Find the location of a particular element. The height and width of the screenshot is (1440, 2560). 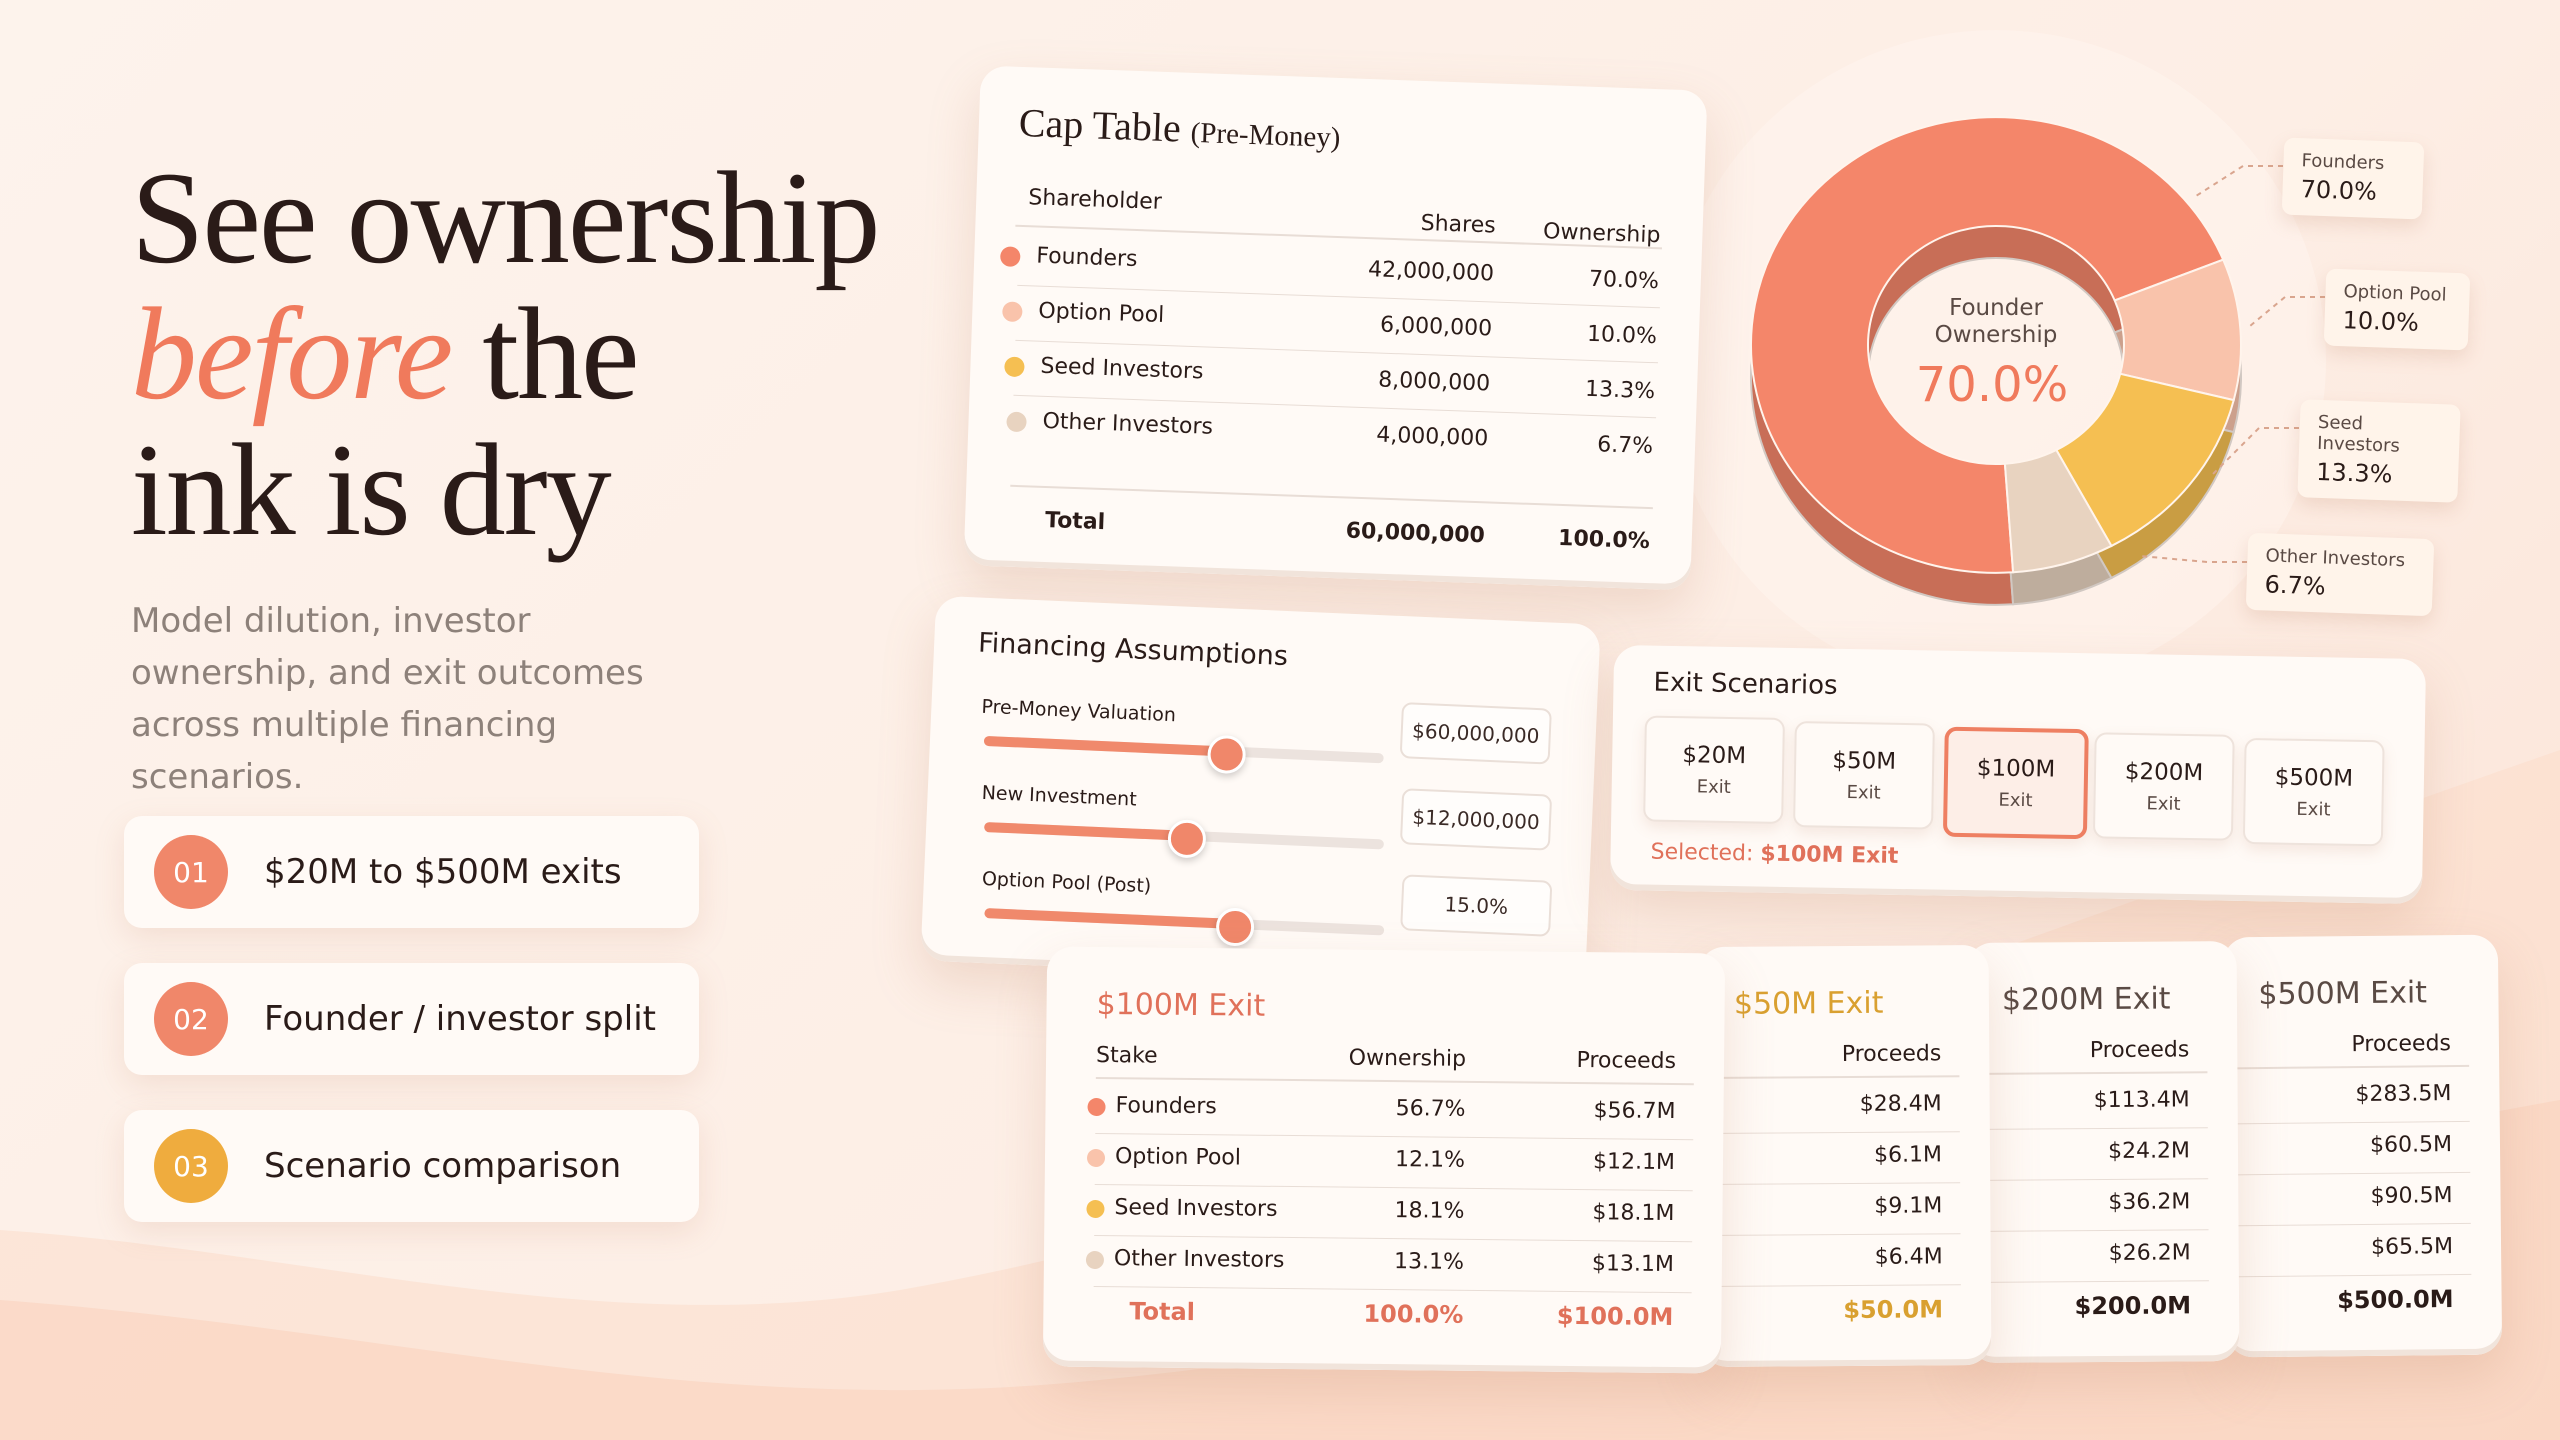

feature-number: 03 is located at coordinates (191, 1166).